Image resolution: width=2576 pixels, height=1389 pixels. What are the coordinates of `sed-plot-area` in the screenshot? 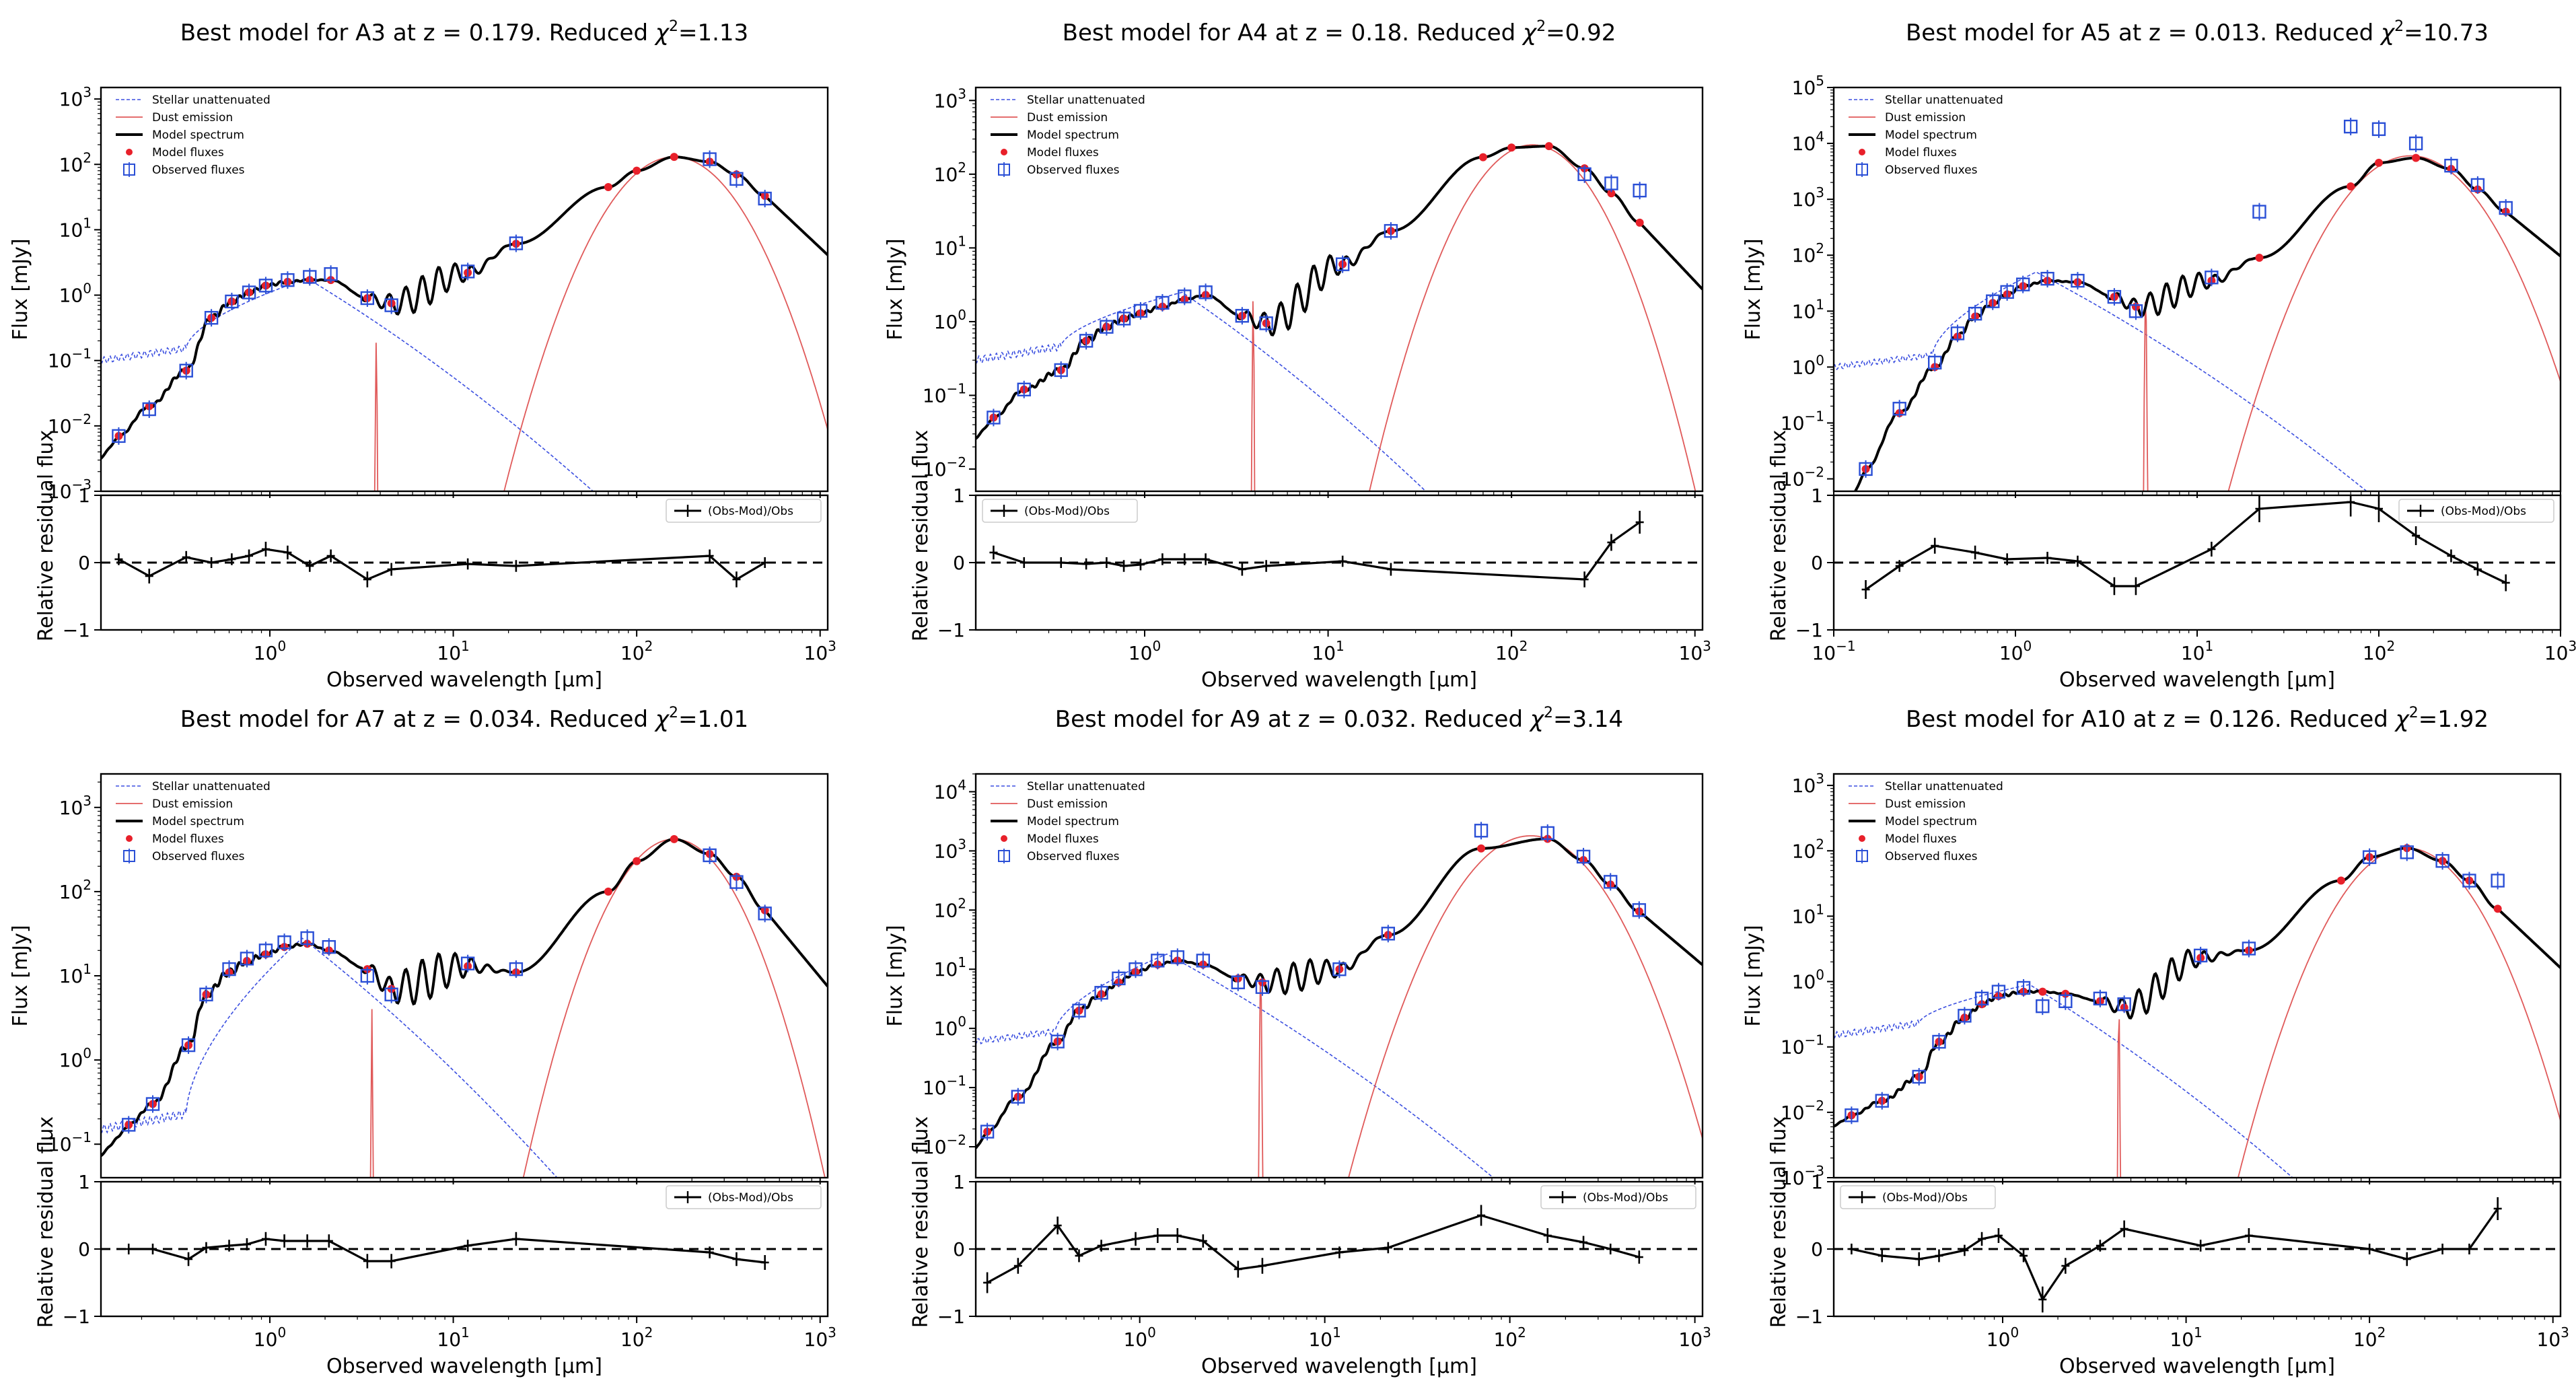 It's located at (1339, 316).